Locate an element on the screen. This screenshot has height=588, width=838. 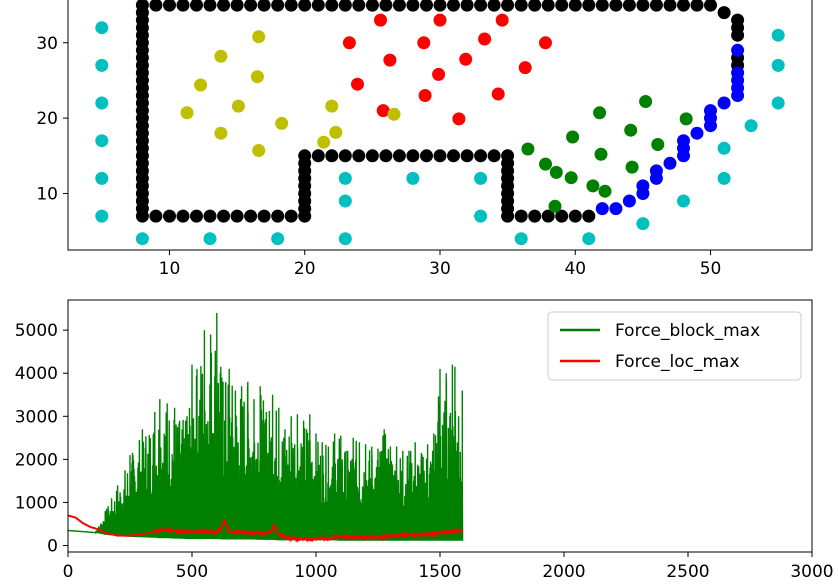
series-line-force-loc-max is located at coordinates (265, 527).